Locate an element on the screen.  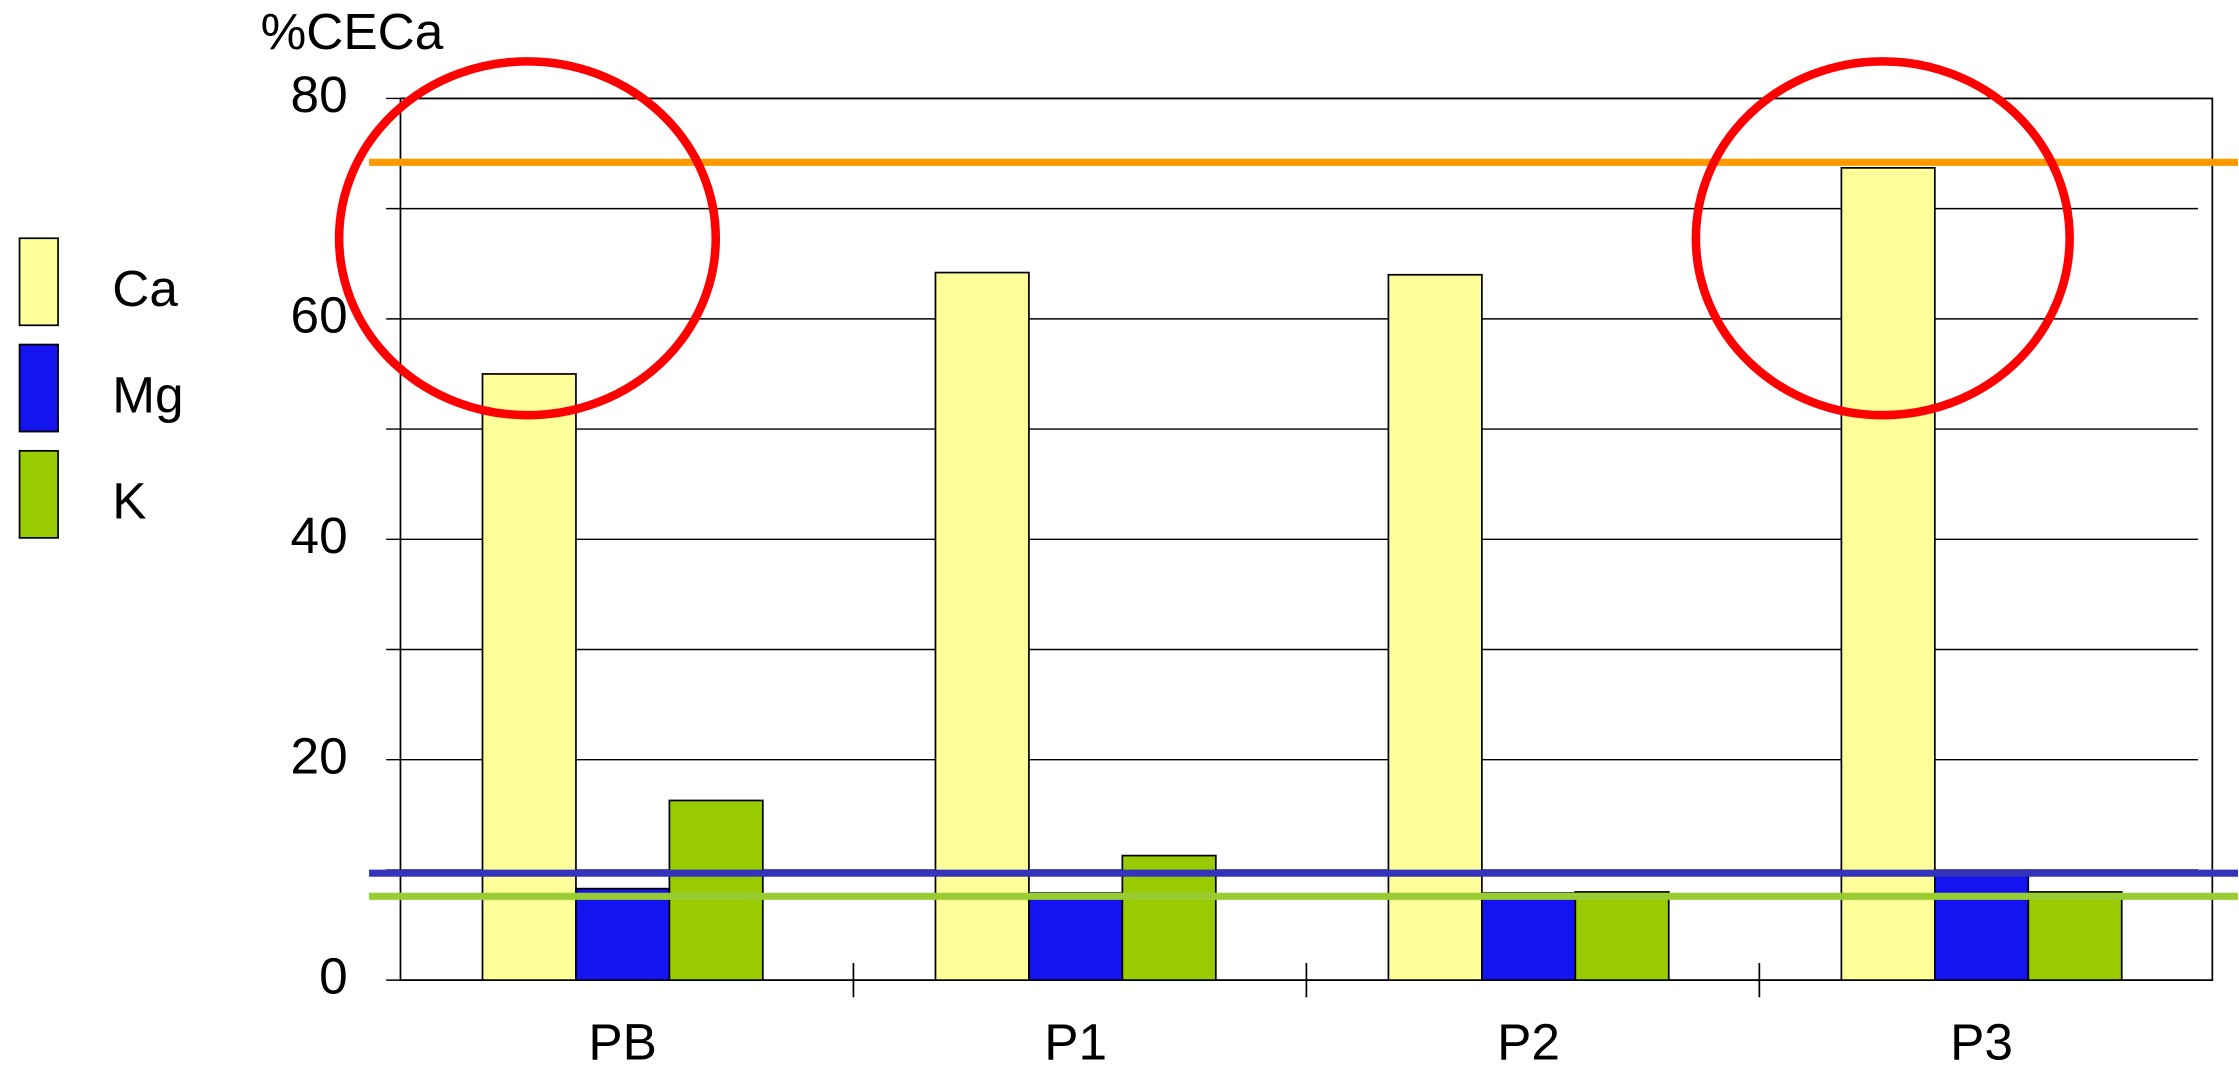
legend: Ca Mg K is located at coordinates (101, 388).